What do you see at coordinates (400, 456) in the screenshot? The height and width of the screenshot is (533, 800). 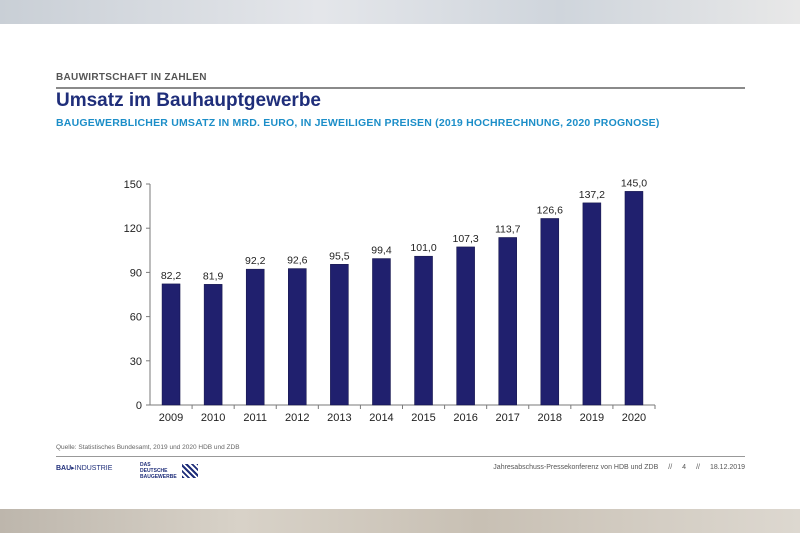 I see `footer-rule` at bounding box center [400, 456].